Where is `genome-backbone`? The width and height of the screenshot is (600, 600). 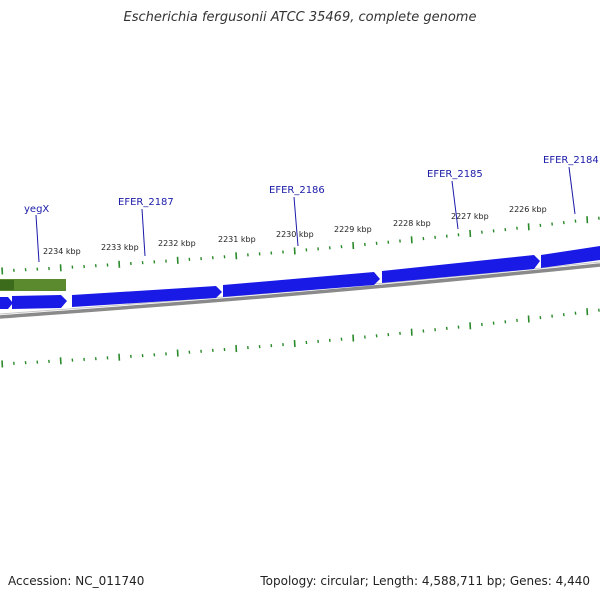
genome-backbone is located at coordinates (300, 291).